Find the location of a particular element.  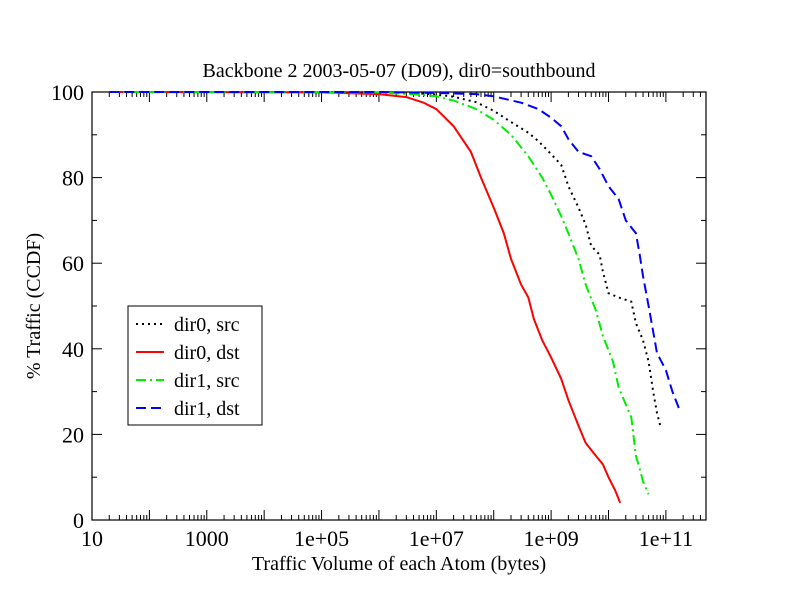

legend-label: dir1, src is located at coordinates (207, 381).